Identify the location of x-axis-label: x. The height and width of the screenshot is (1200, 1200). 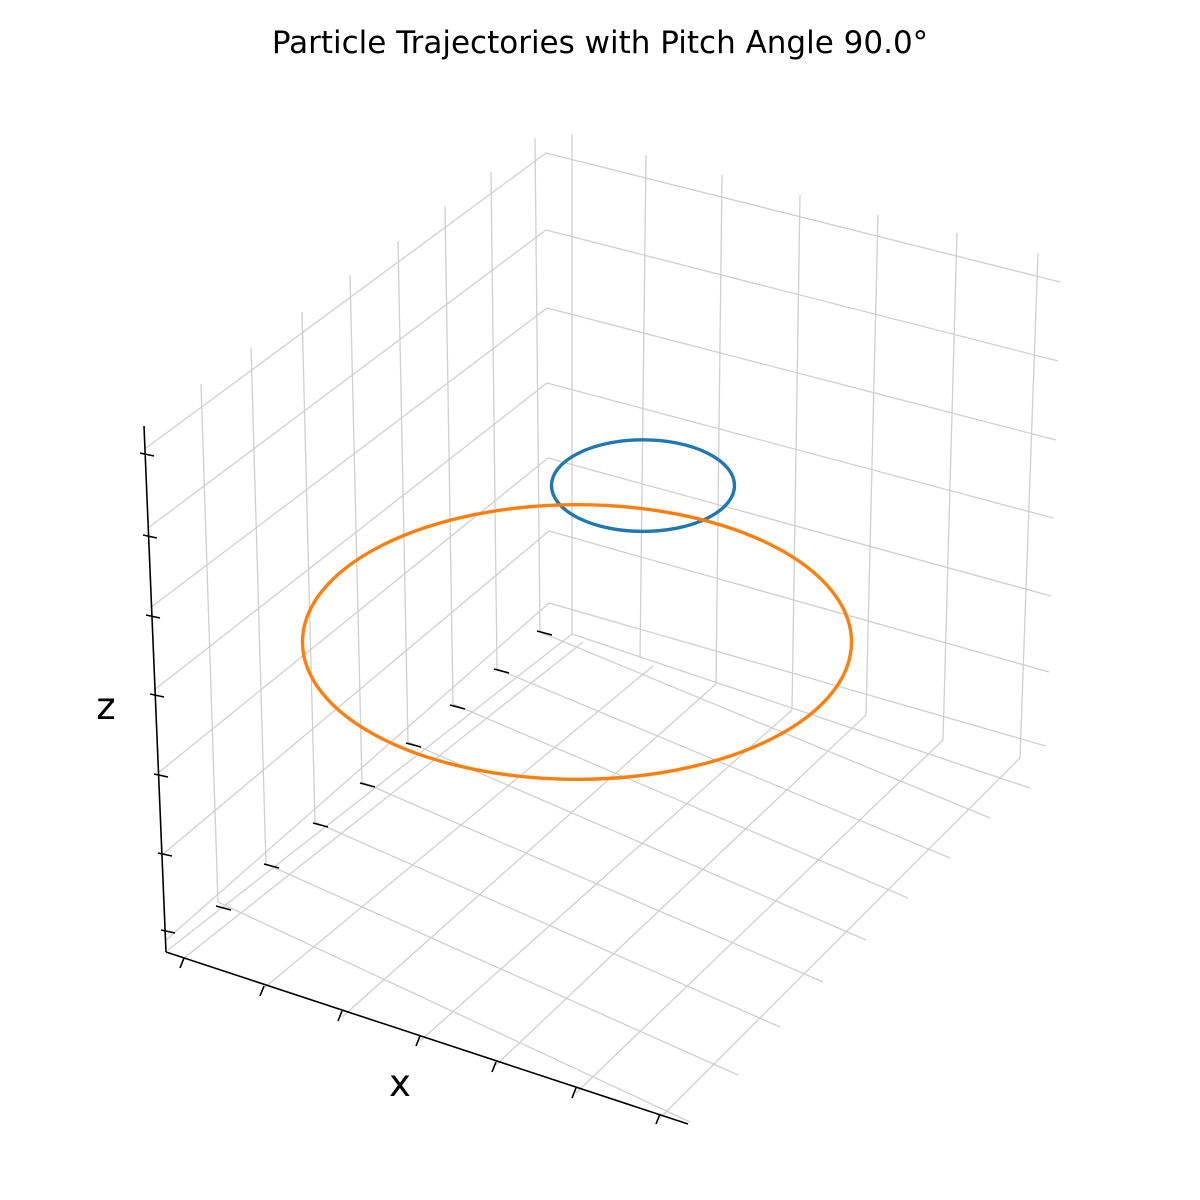
(400, 1083).